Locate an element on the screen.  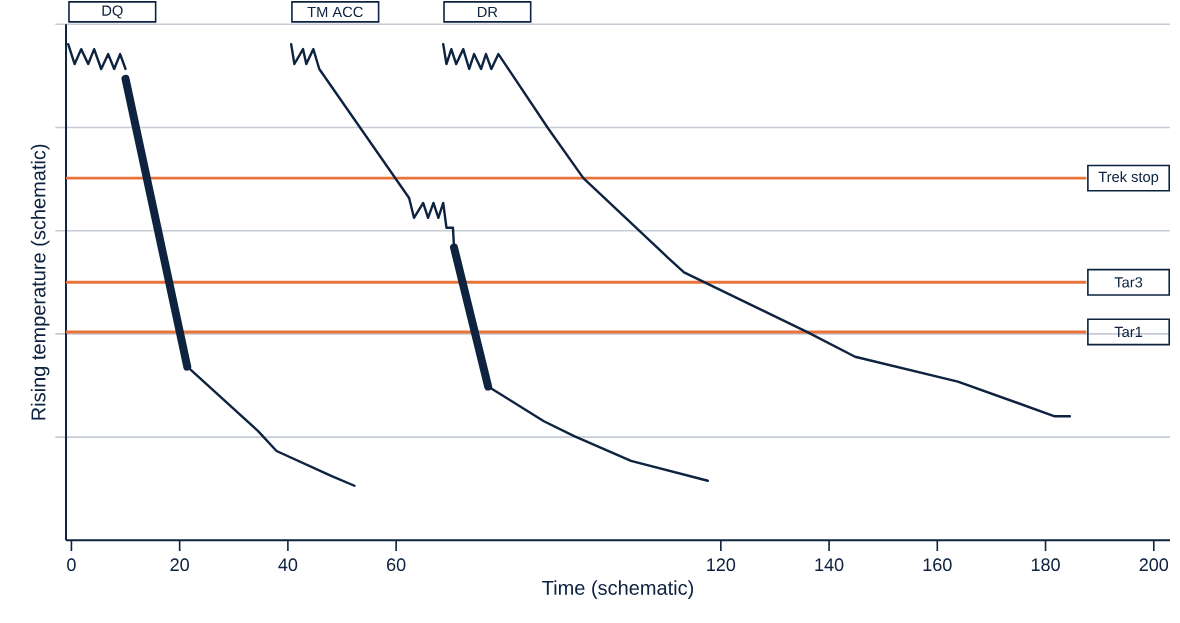
x-tick-label: 60 is located at coordinates (396, 565).